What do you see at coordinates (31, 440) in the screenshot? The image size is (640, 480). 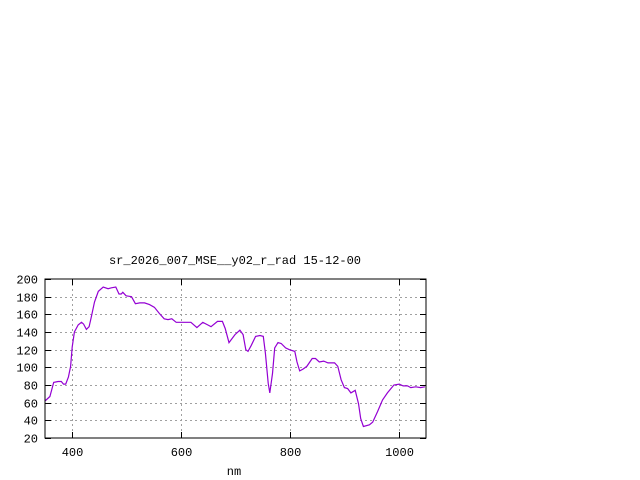 I see `y-tick-label: 20` at bounding box center [31, 440].